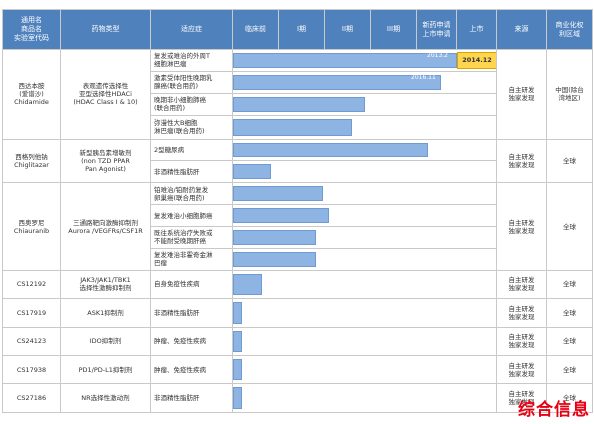 This screenshot has width=594, height=424. I want to click on header-preclinical: 临床前, so click(255, 29).